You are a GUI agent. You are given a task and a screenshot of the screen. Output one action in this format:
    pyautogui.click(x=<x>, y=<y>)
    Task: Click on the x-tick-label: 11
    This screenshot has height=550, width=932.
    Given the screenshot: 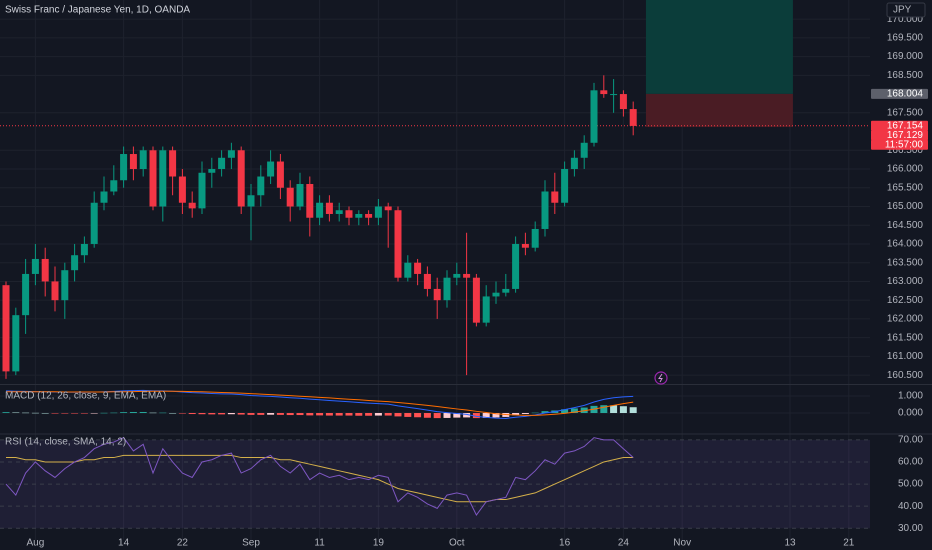 What is the action you would take?
    pyautogui.click(x=319, y=543)
    